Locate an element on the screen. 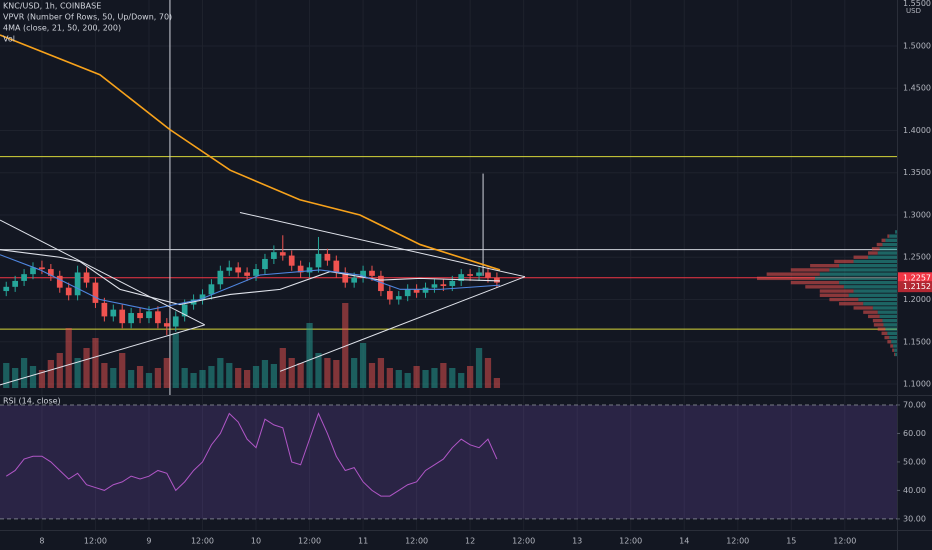 This screenshot has height=550, width=932. x-tick-label: 11 is located at coordinates (363, 541).